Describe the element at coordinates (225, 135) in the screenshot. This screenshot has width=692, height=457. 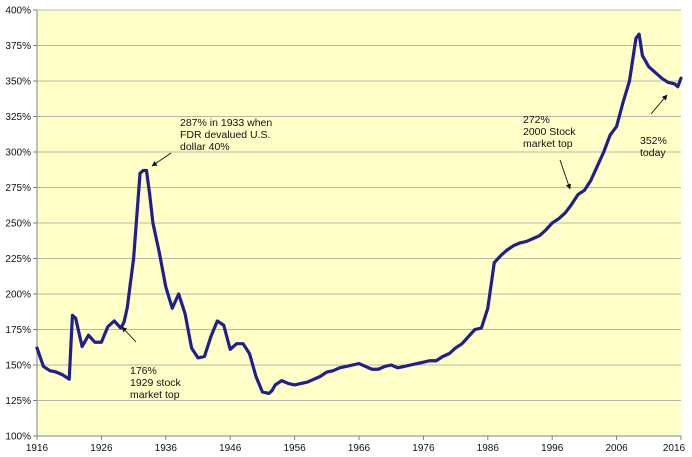
I see `annotation-text: FDR devalued U.S.` at that location.